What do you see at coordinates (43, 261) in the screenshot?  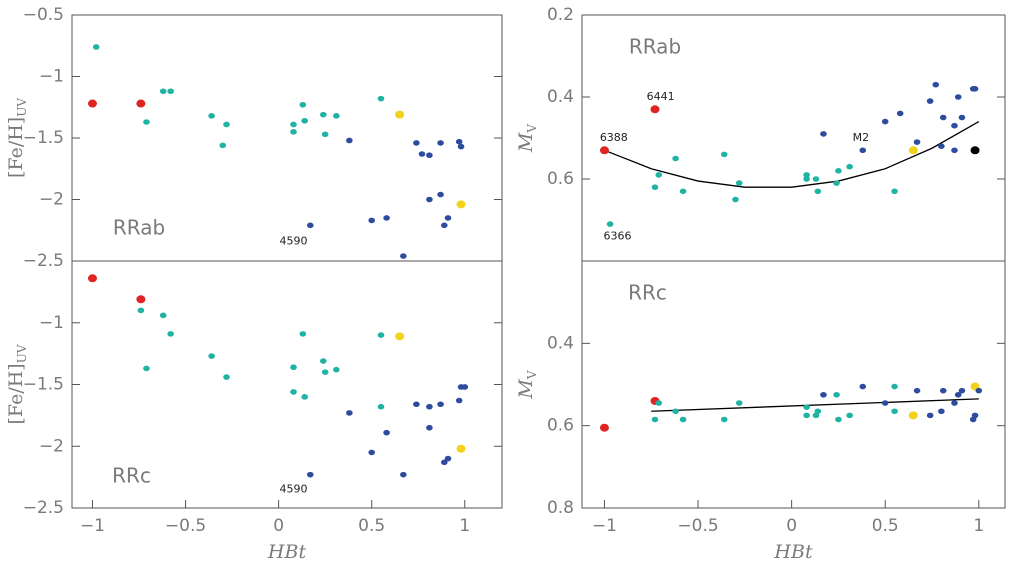 I see `y-tick-label: −2.5` at bounding box center [43, 261].